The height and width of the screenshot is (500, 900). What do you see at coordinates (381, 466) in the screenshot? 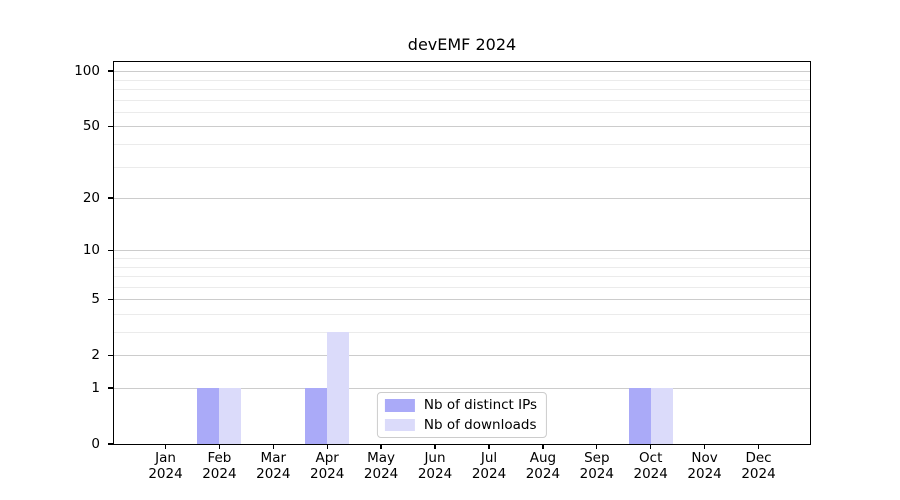
I see `x-axis-tick-label: May 2024` at bounding box center [381, 466].